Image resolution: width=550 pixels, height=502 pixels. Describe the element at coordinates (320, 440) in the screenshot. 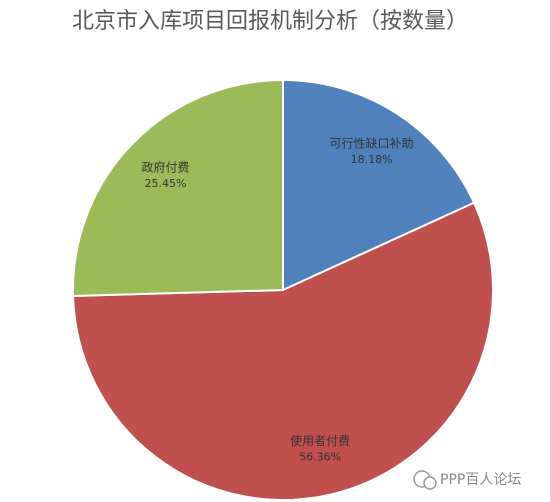

I see `slice-label: 使用者付费` at that location.